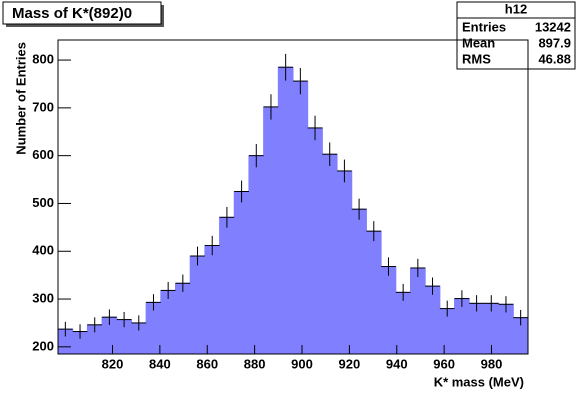  I want to click on title-box, so click(82, 13).